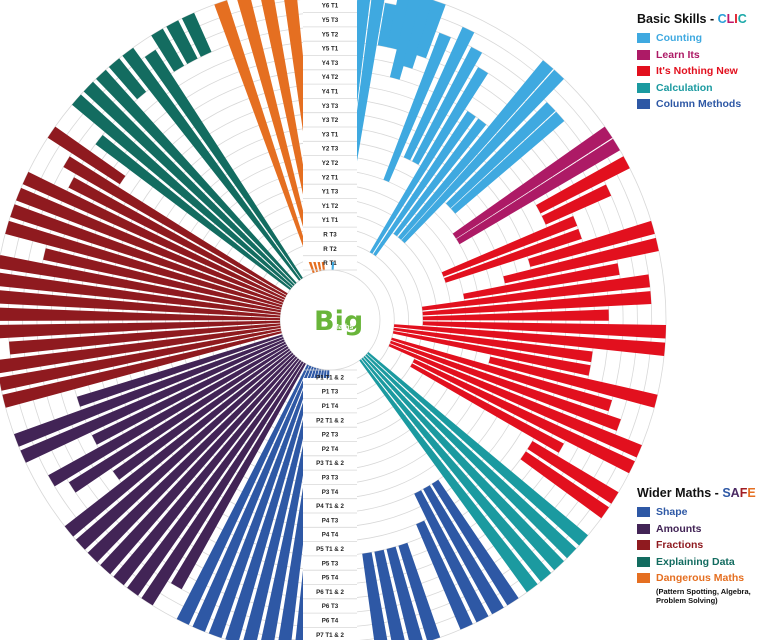  Describe the element at coordinates (330, 520) in the screenshot. I see `ring-label-bottom: P4 T3` at that location.